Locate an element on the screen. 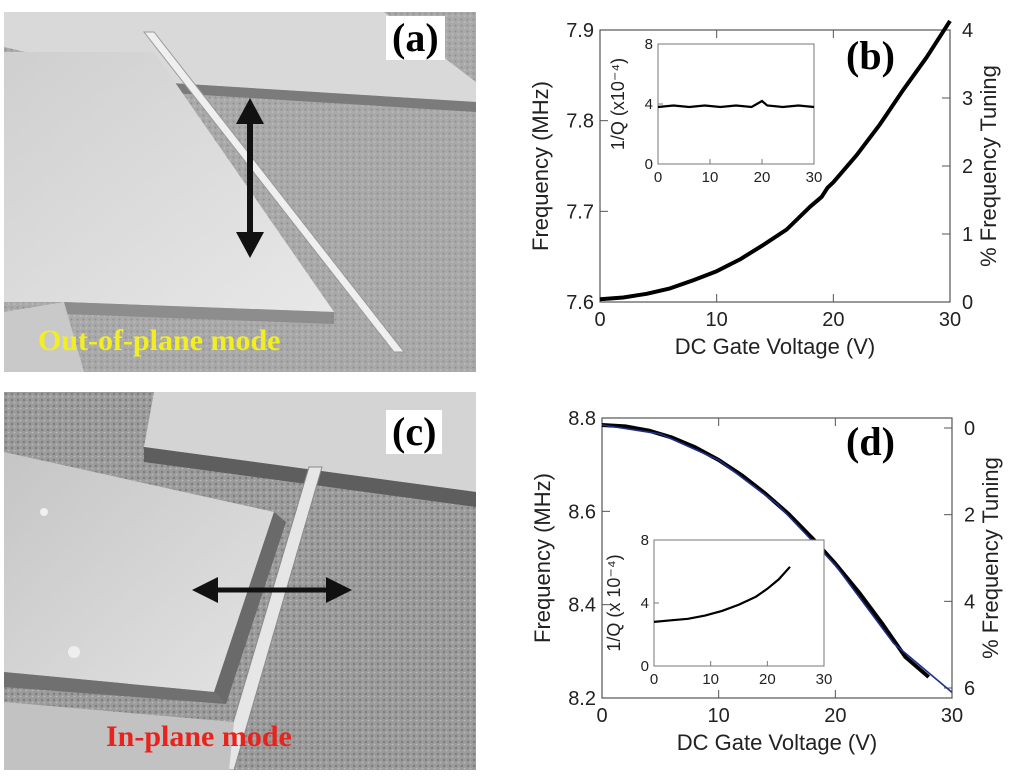 This screenshot has width=1024, height=780. y-tick-label: 8.2 is located at coordinates (582, 699).